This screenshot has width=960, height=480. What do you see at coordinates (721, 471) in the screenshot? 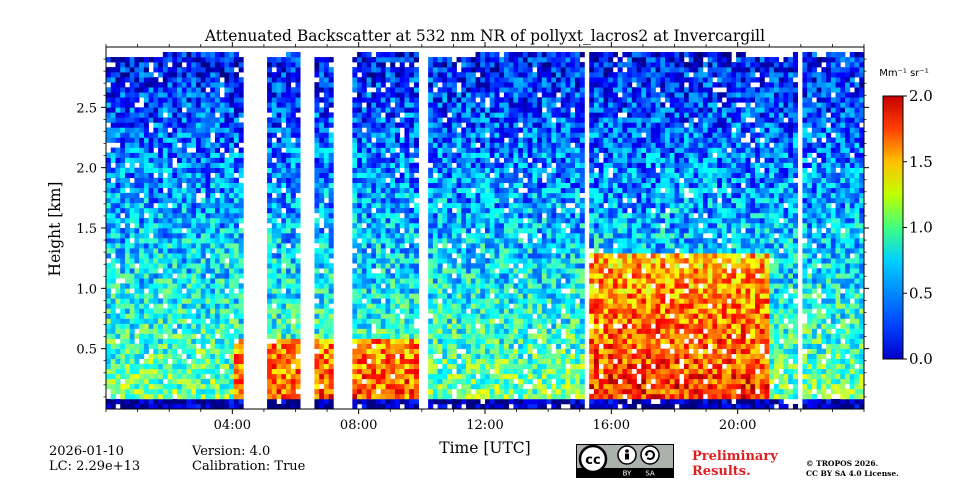
I see `preliminary-line-2: Results.` at bounding box center [721, 471].